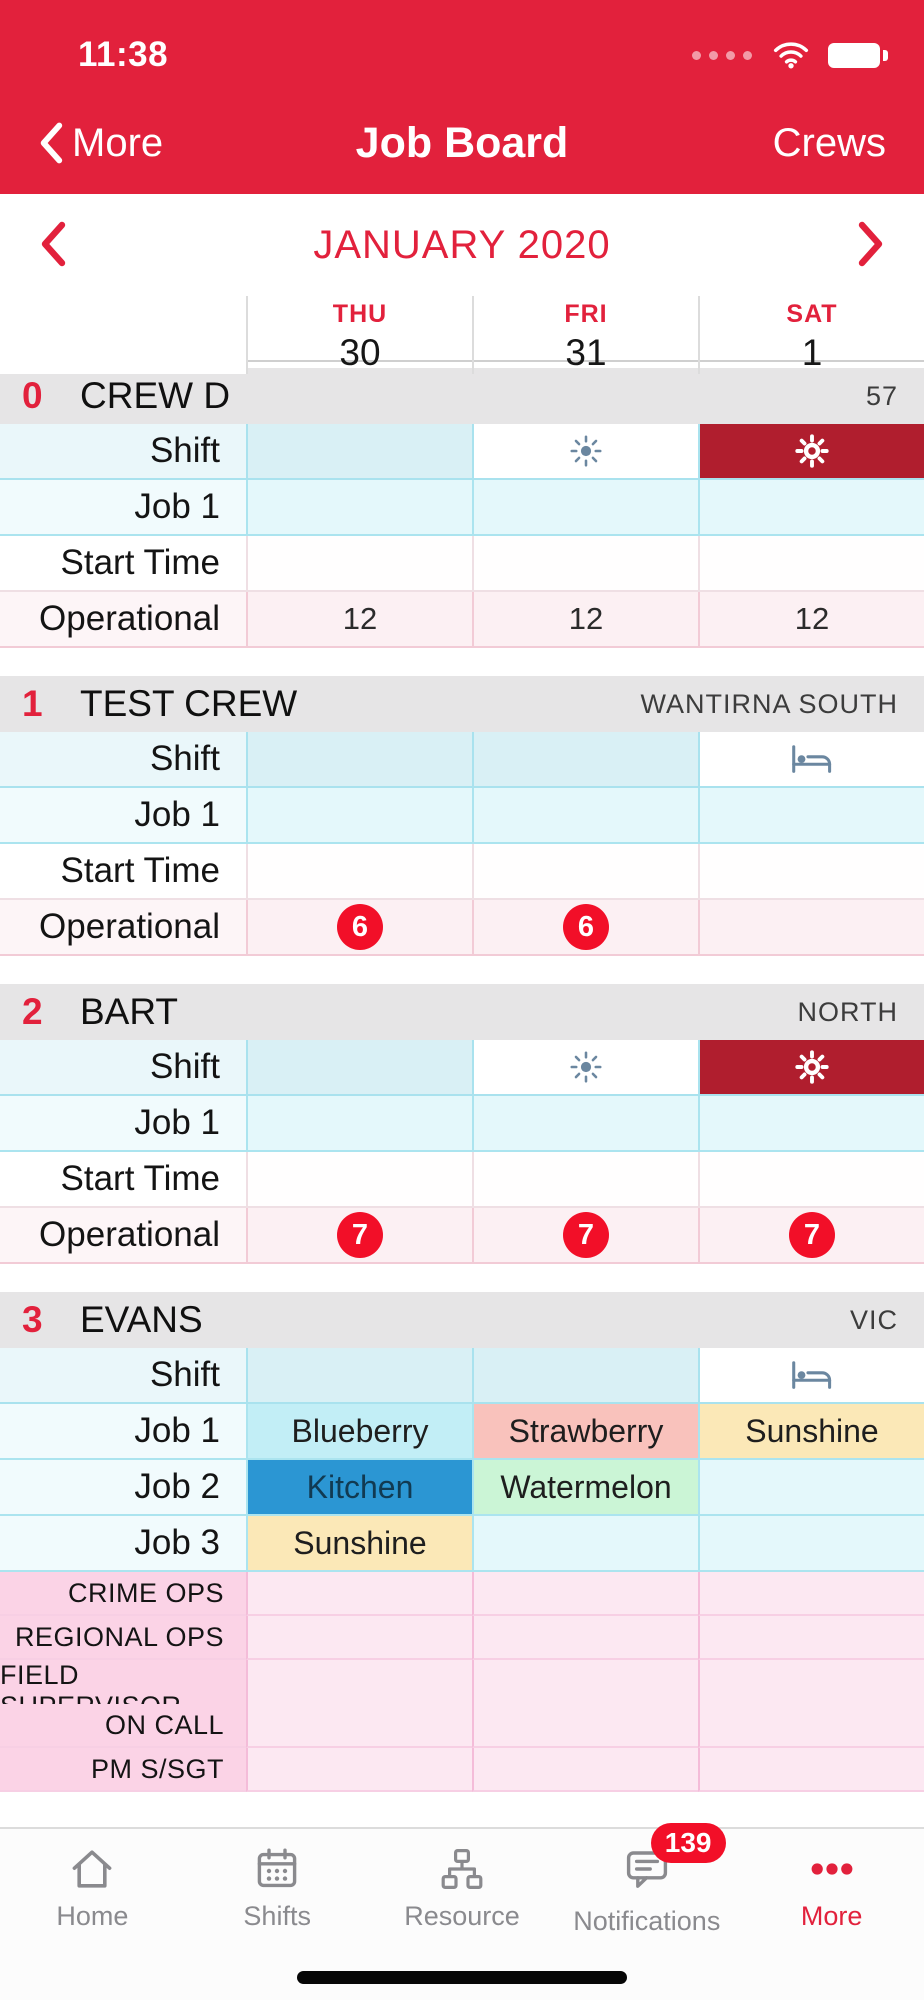 The image size is (924, 2000). I want to click on day-header-row: THU 30 FRI 31 SAT 1, so click(462, 335).